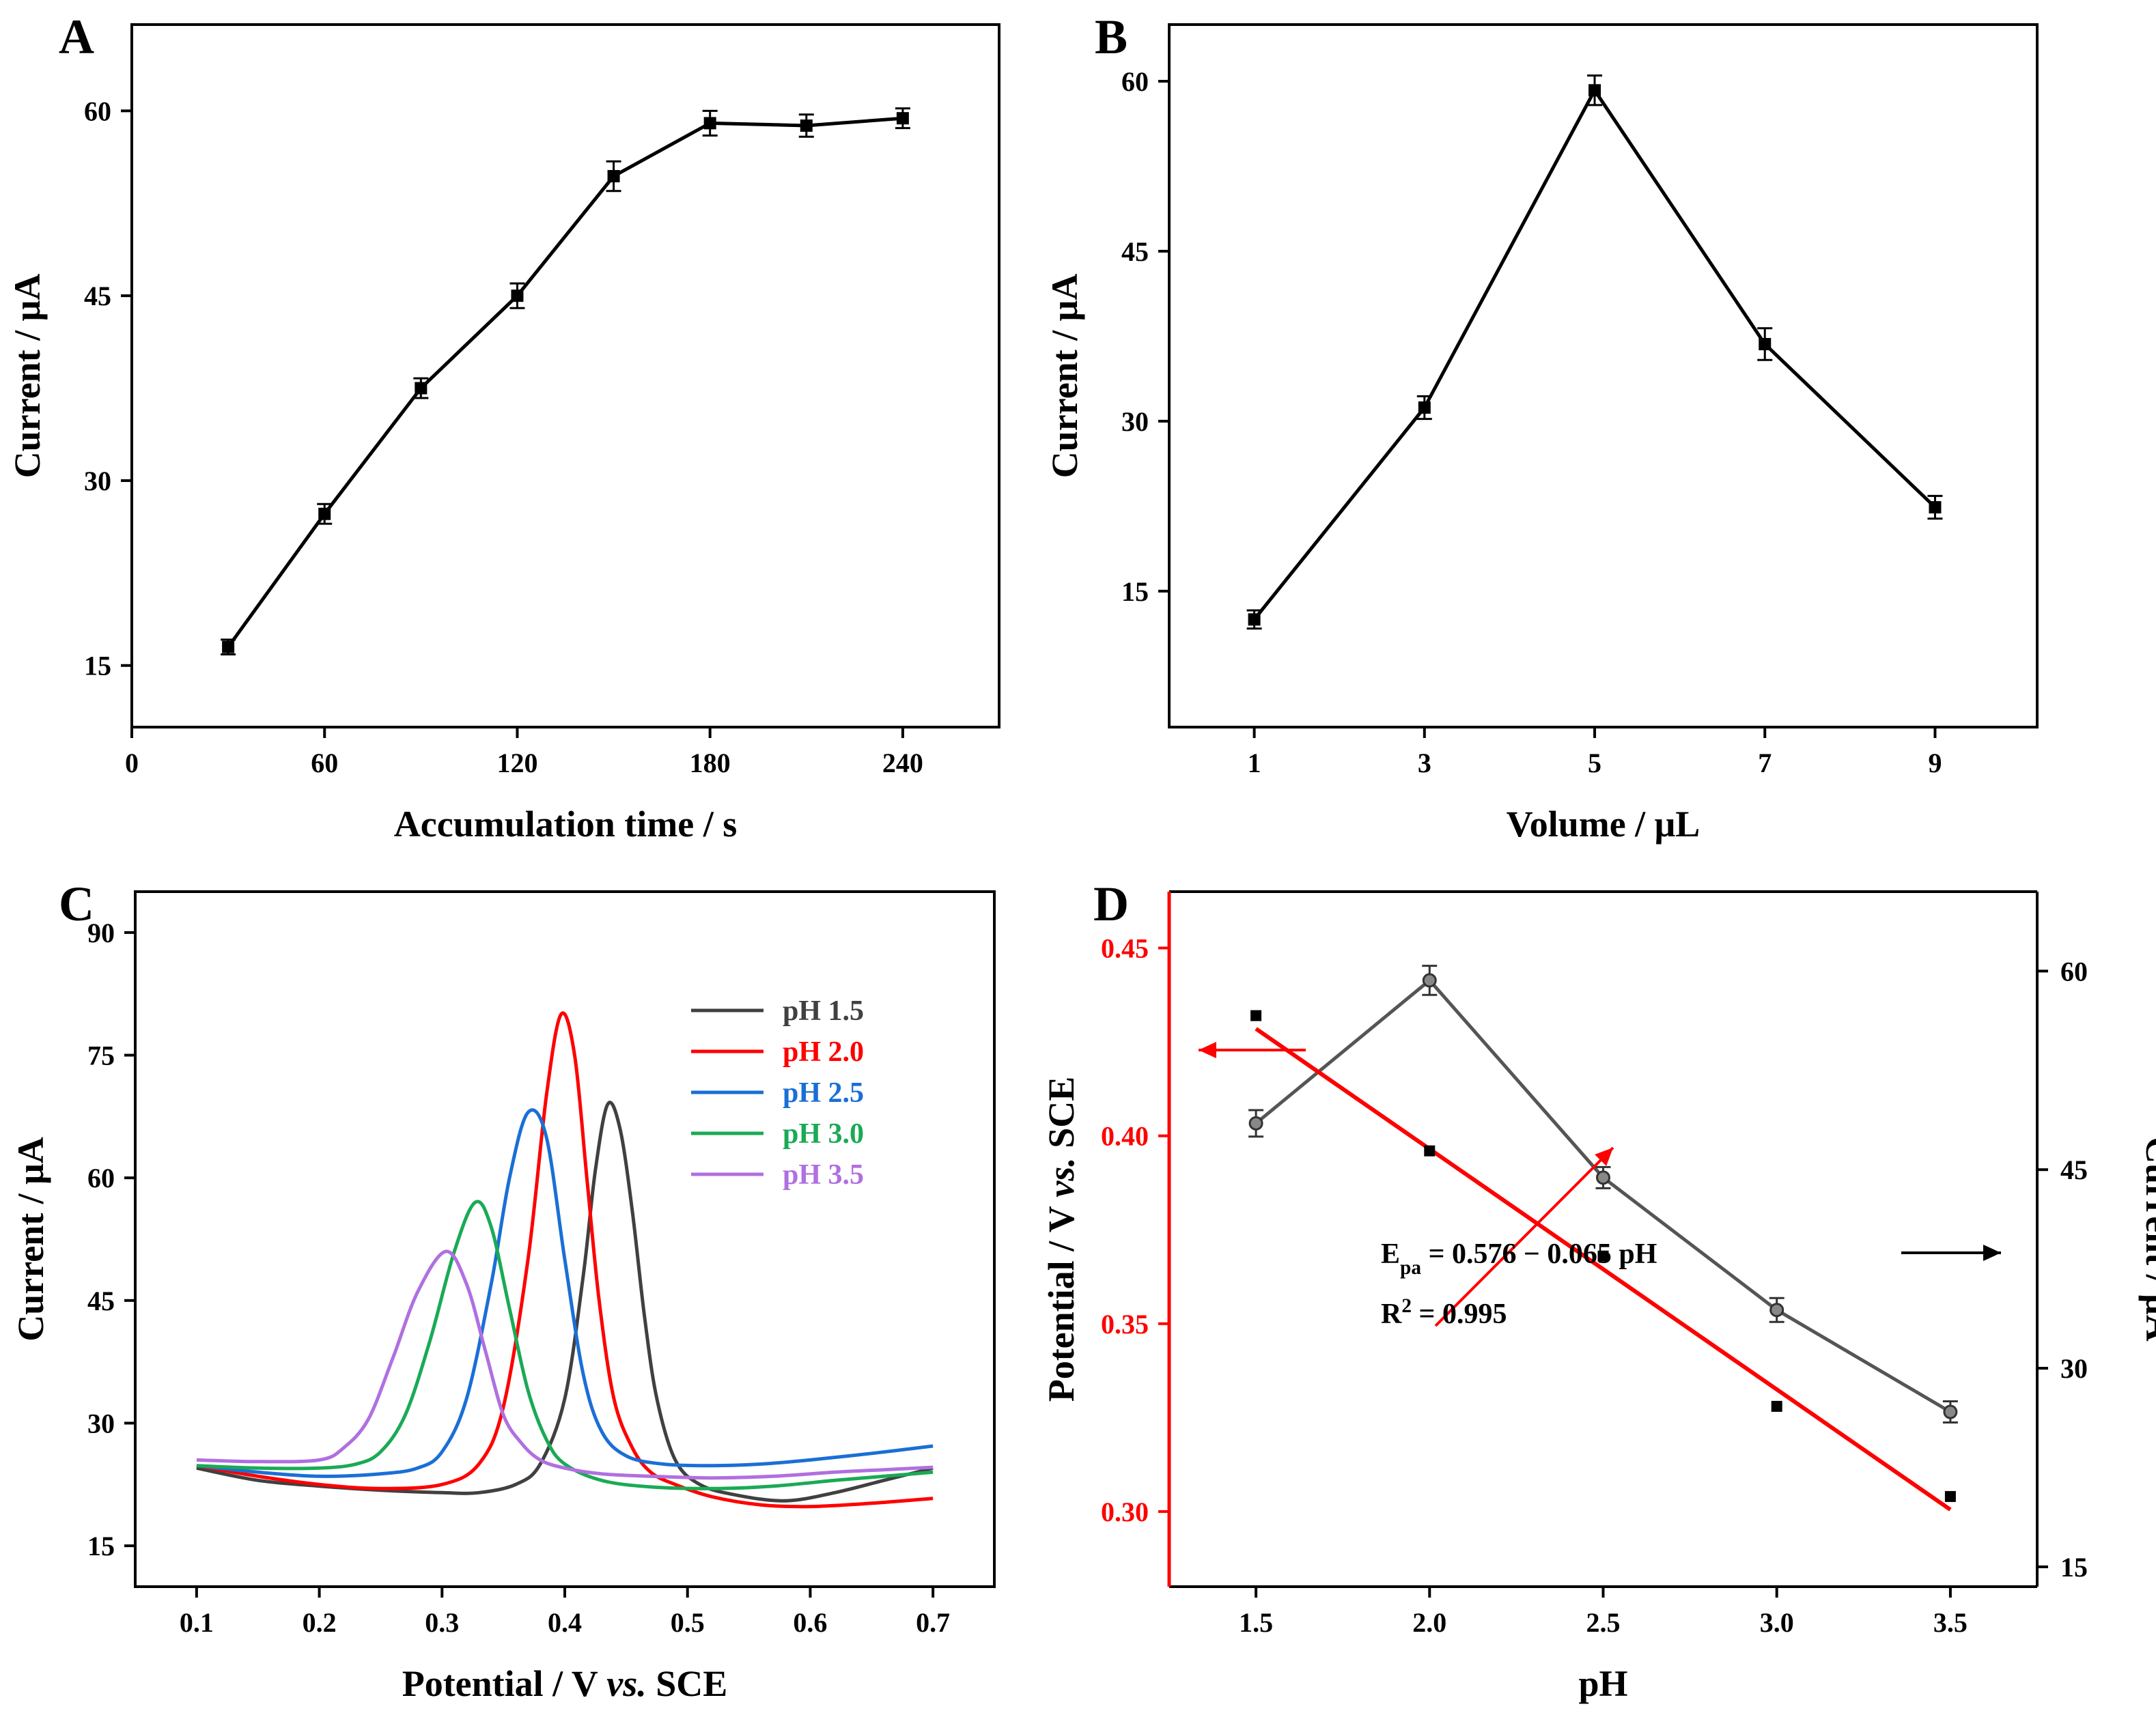 This screenshot has width=2156, height=1728. Describe the element at coordinates (2074, 1170) in the screenshot. I see `y-tick-label-right-d: 45` at that location.